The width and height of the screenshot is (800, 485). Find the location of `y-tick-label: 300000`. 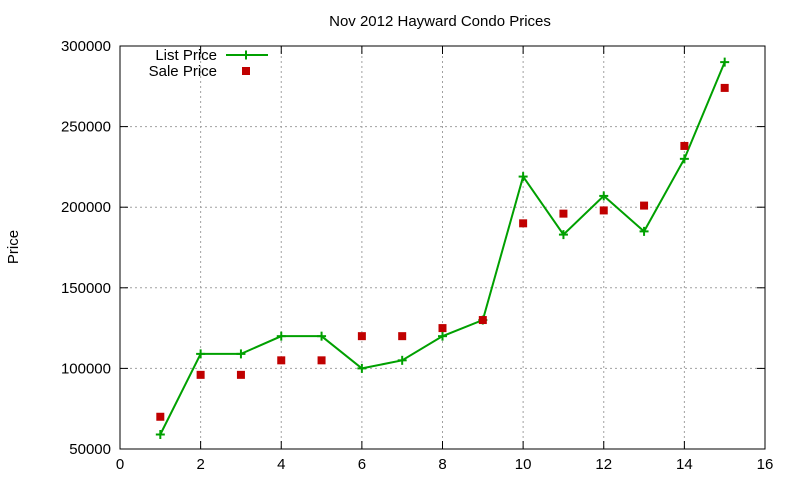

y-tick-label: 300000 is located at coordinates (86, 46).